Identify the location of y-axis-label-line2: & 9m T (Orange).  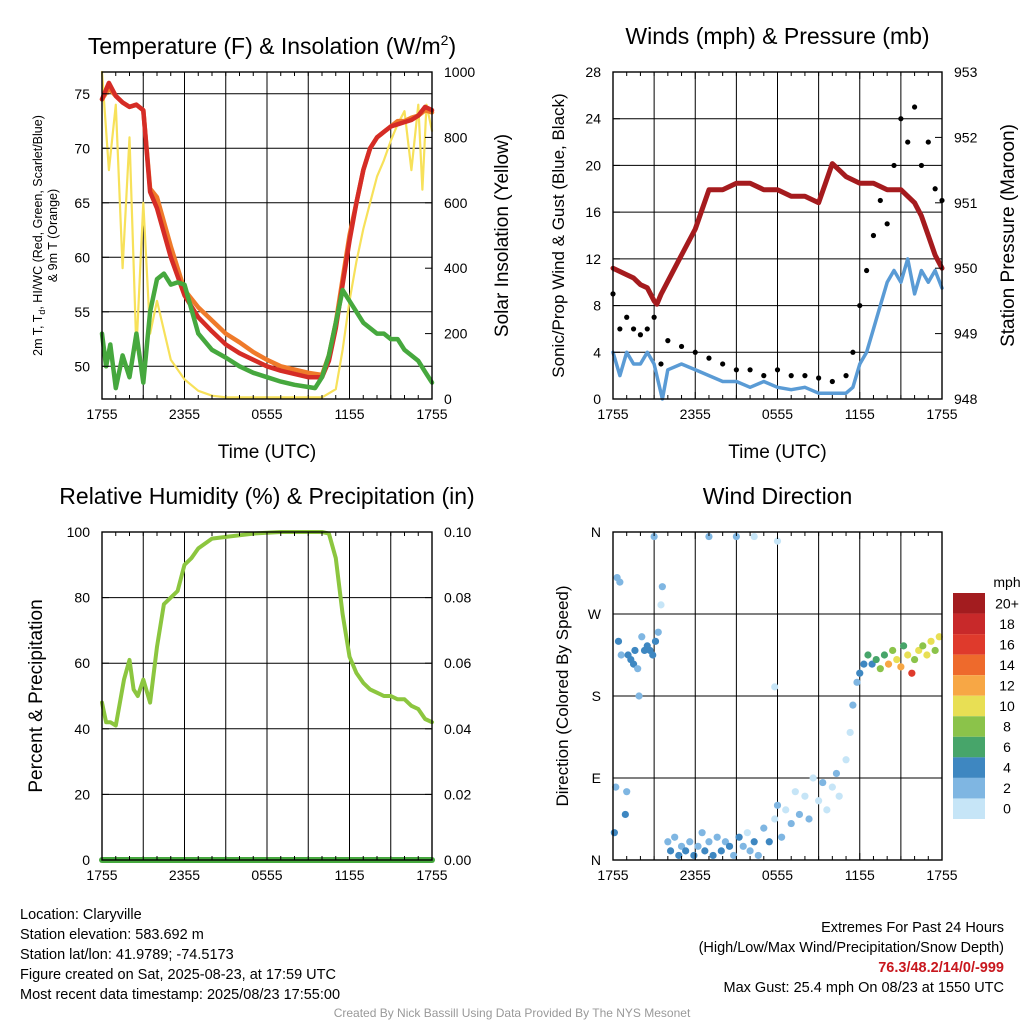
(53, 235).